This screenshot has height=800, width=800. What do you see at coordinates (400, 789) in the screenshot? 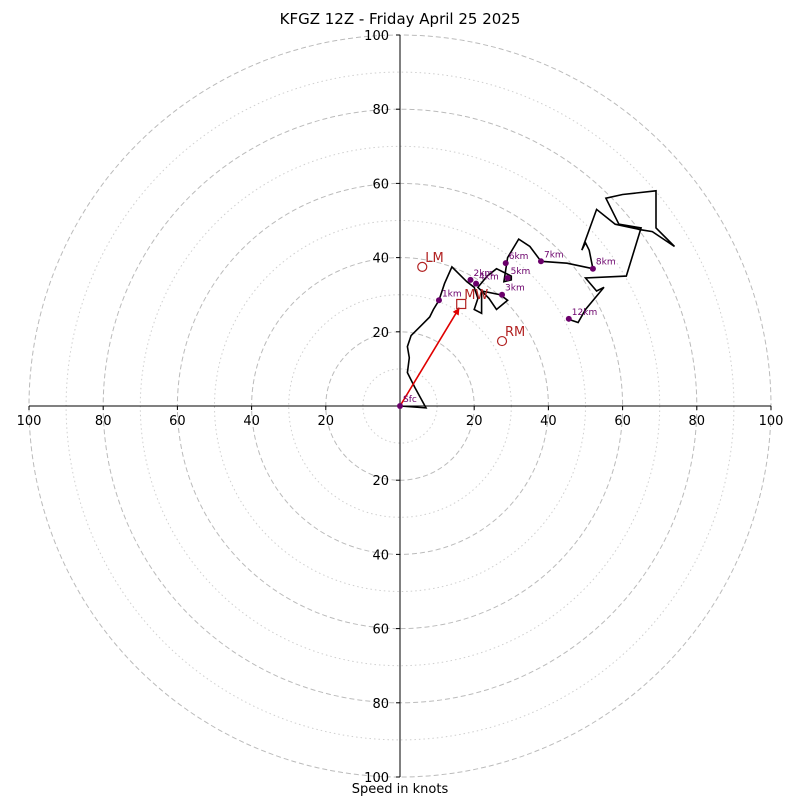
I see `x-axis-label: Speed in knots` at bounding box center [400, 789].